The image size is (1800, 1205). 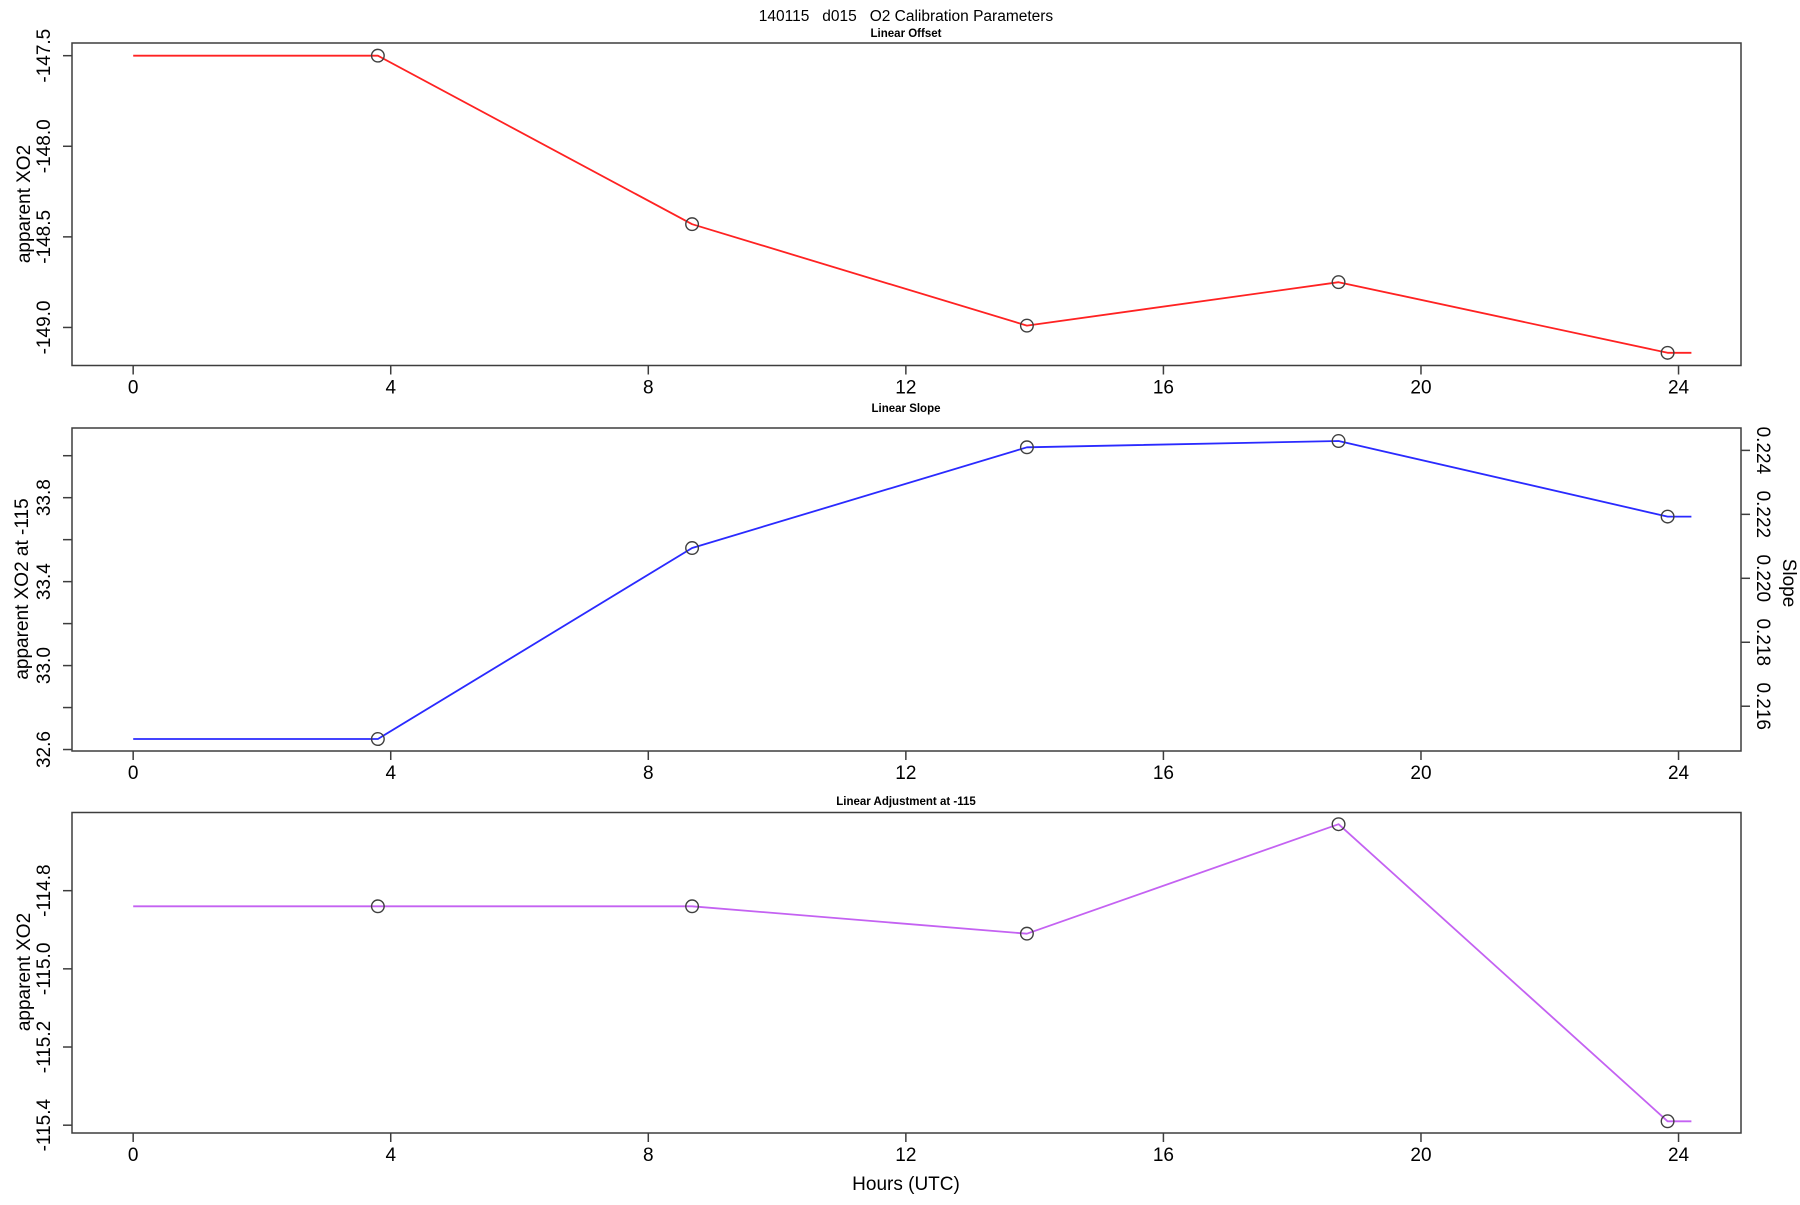 What do you see at coordinates (905, 409) in the screenshot?
I see `panel2-title: Linear Slope` at bounding box center [905, 409].